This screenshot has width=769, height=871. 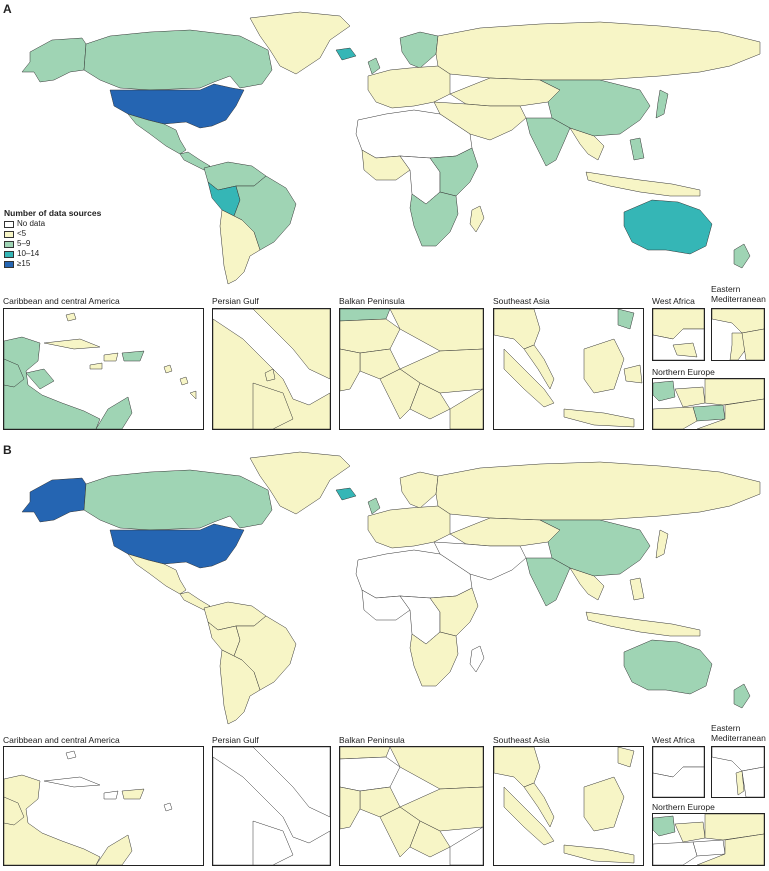 What do you see at coordinates (9, 264) in the screenshot?
I see `legend-swatch-ge15` at bounding box center [9, 264].